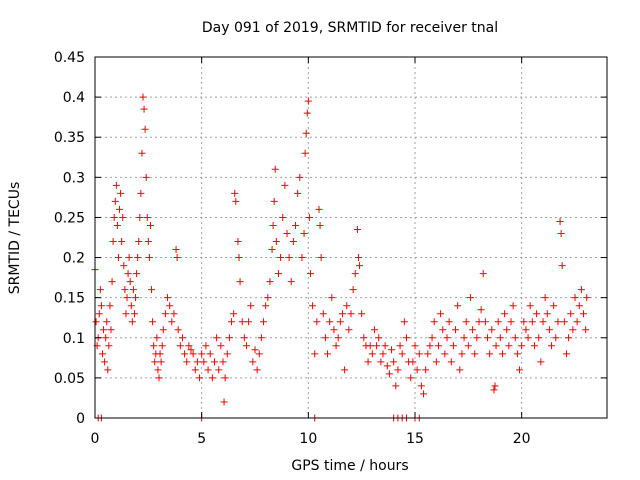 The height and width of the screenshot is (480, 640). Describe the element at coordinates (415, 439) in the screenshot. I see `x-tick-label: 15` at that location.